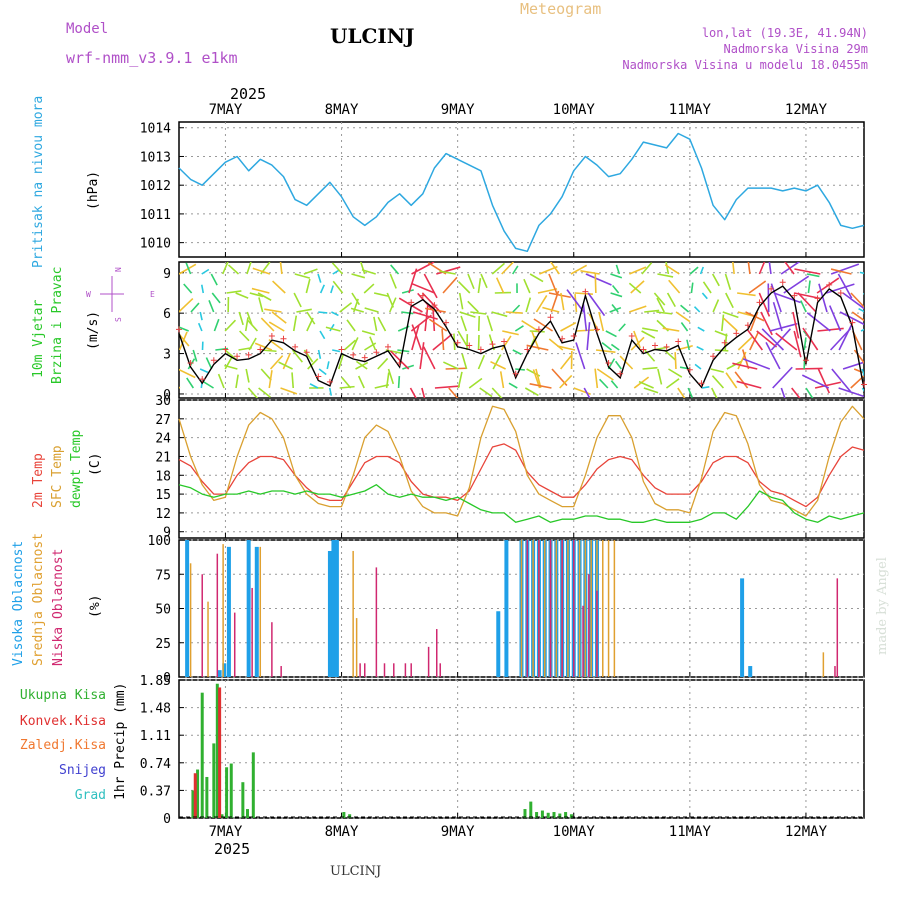 The height and width of the screenshot is (900, 900). Describe the element at coordinates (690, 832) in the screenshot. I see `day-label-bottom: 11MAY` at that location.